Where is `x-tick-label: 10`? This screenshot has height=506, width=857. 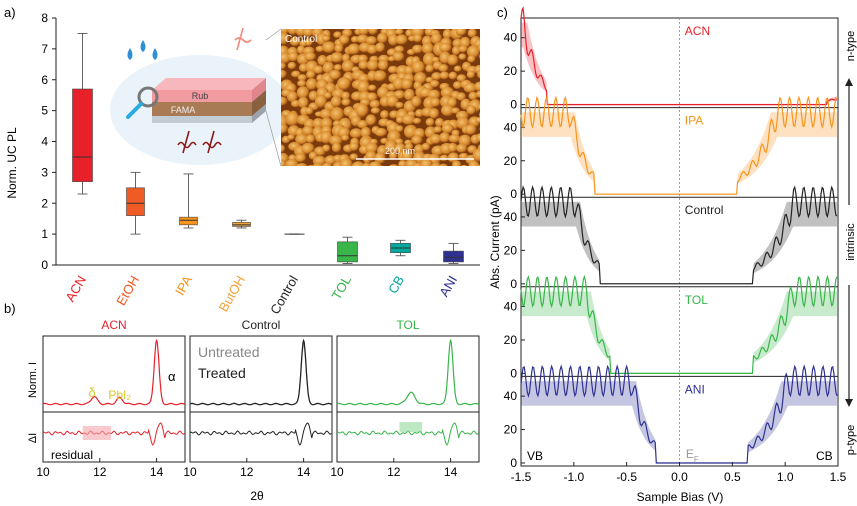 x-tick-label: 10 is located at coordinates (190, 472).